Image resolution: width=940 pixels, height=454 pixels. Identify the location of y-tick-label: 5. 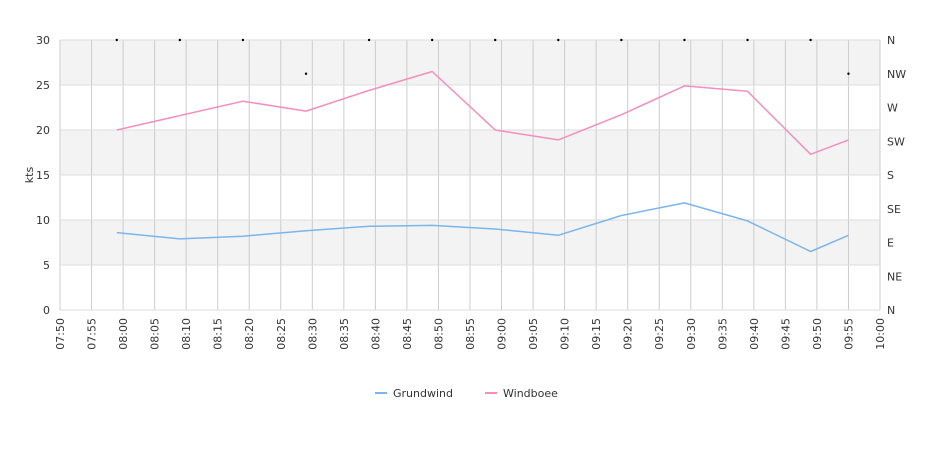
(46, 265).